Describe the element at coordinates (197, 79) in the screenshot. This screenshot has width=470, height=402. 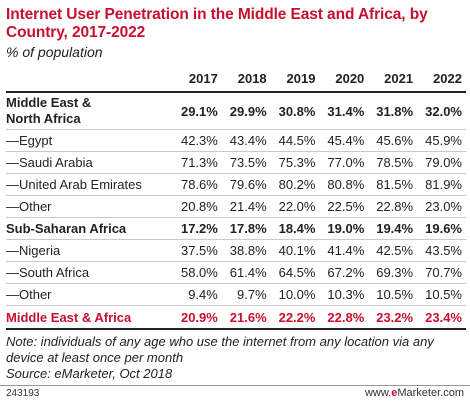
I see `column-header-2017: 2017` at that location.